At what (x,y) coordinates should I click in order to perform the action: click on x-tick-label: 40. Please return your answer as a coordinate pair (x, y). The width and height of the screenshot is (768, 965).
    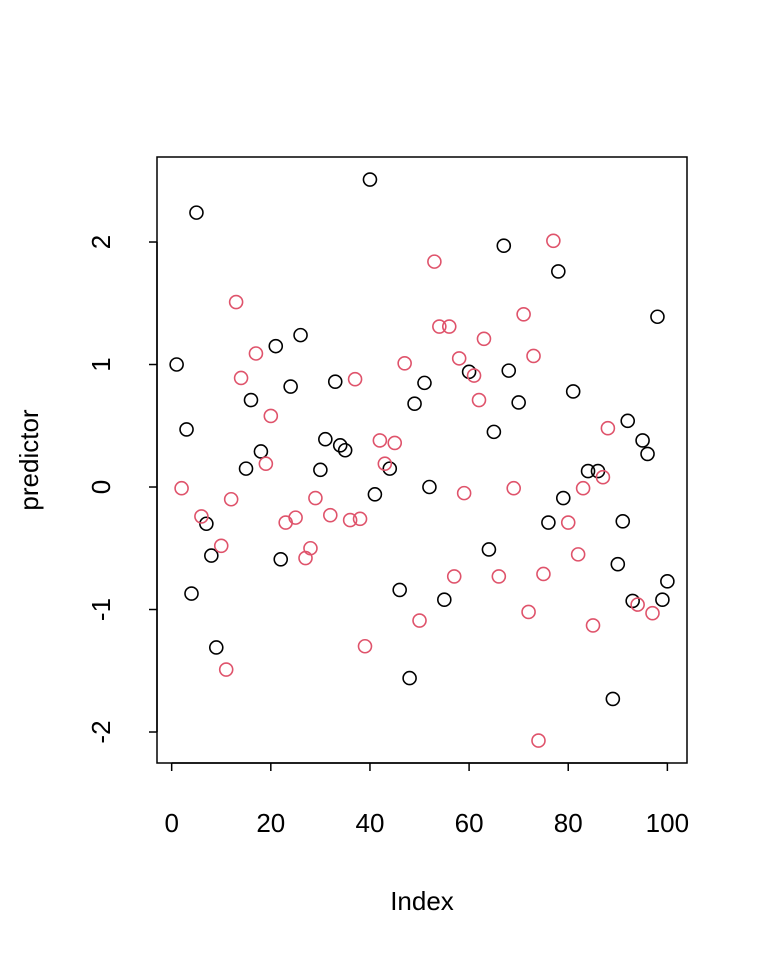
    Looking at the image, I should click on (369, 823).